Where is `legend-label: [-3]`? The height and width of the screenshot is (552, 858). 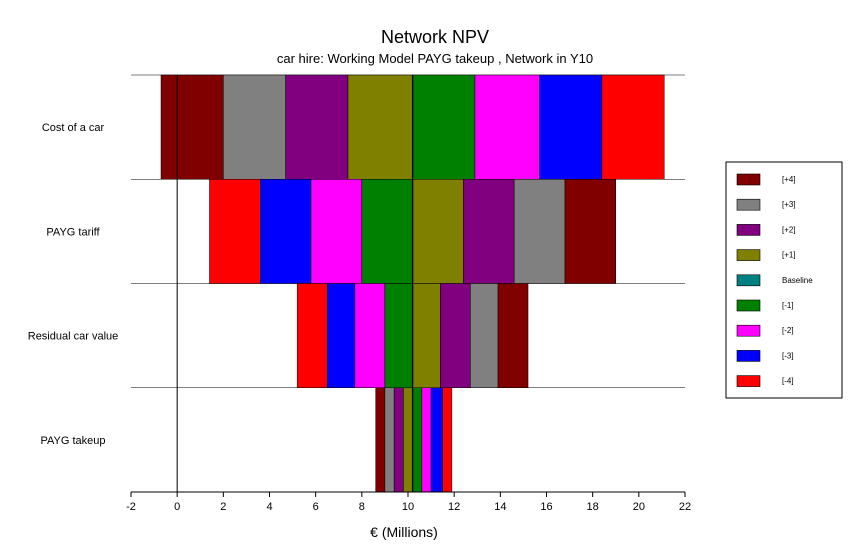
legend-label: [-3] is located at coordinates (788, 355).